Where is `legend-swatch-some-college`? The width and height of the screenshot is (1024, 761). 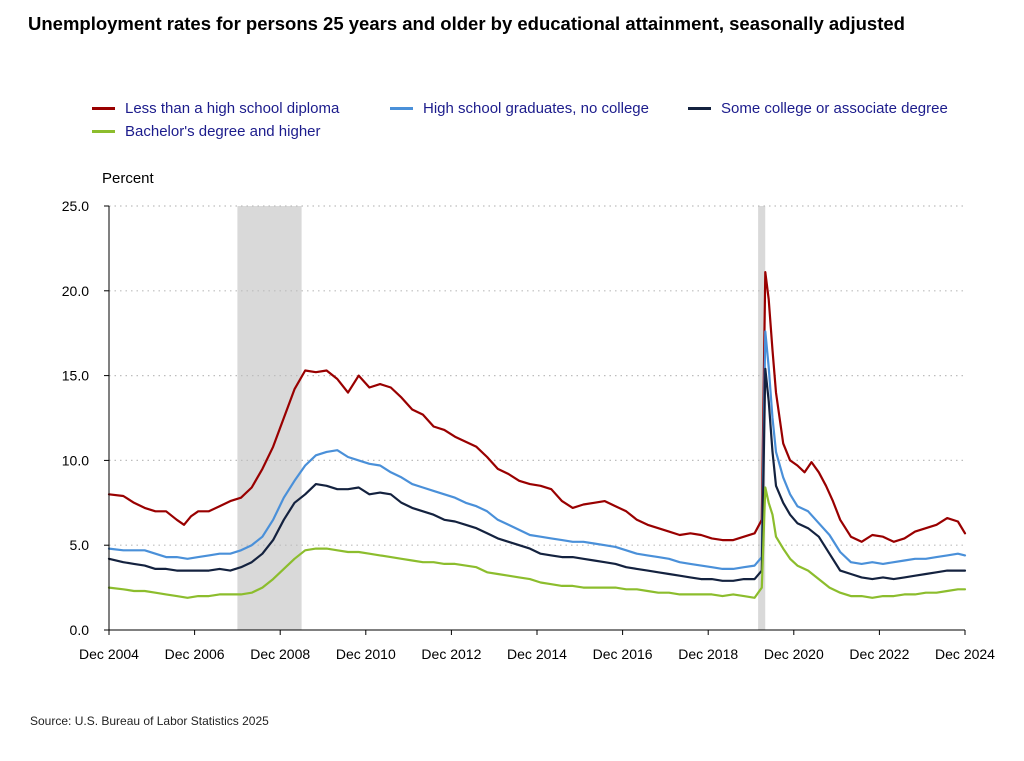
legend-swatch-some-college is located at coordinates (699, 108).